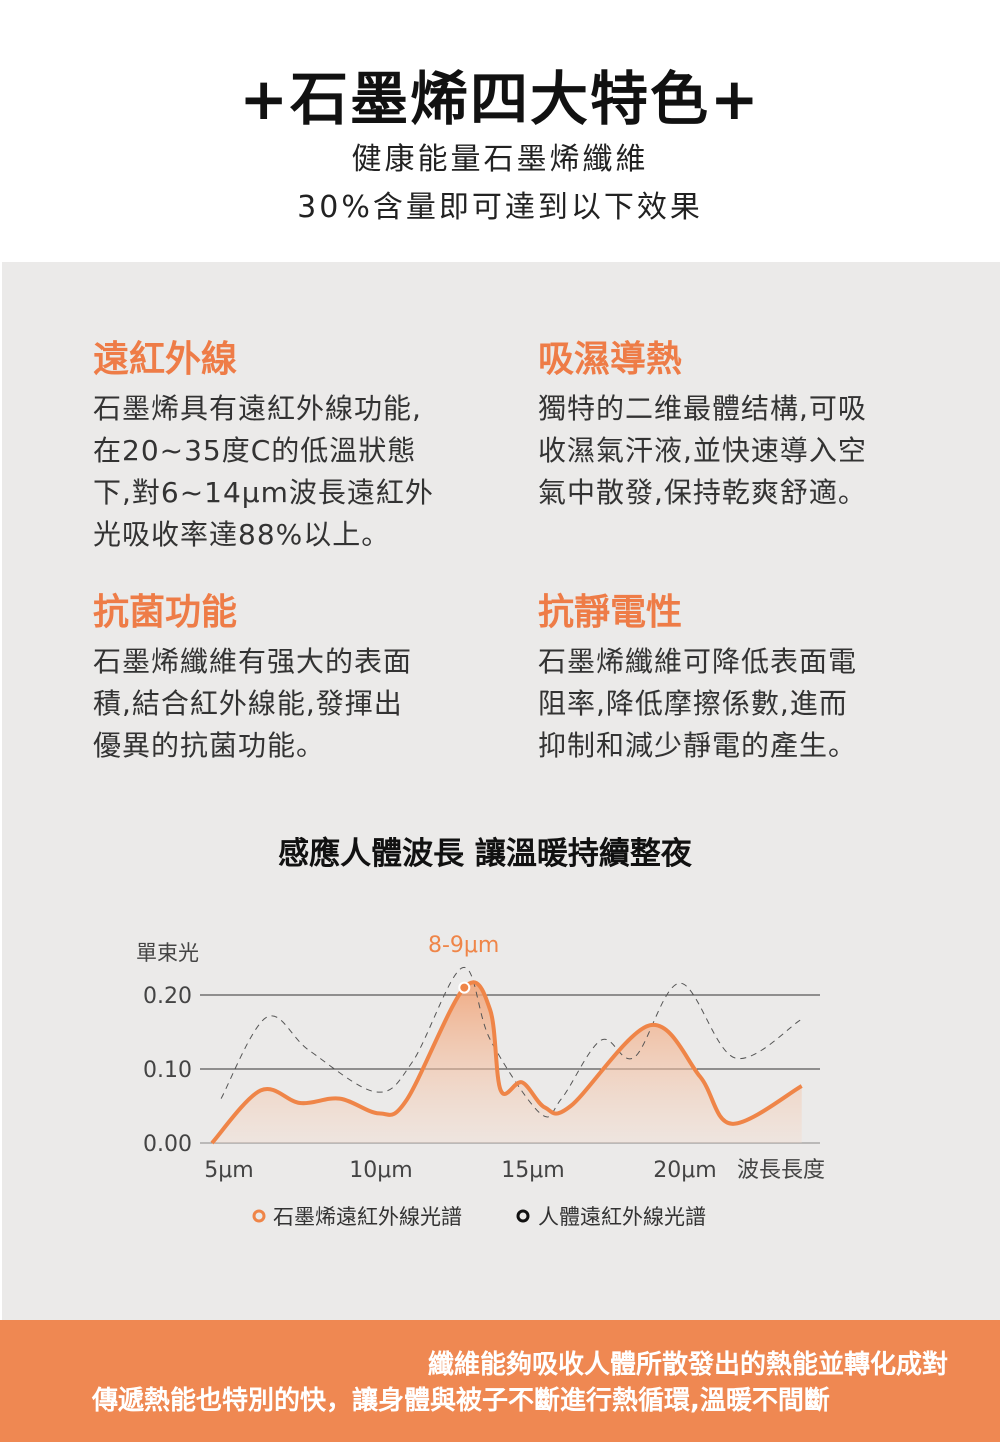 The height and width of the screenshot is (1442, 1000). Describe the element at coordinates (702, 408) in the screenshot. I see `feature-line: 獨特的二维最體结構,可吸` at that location.